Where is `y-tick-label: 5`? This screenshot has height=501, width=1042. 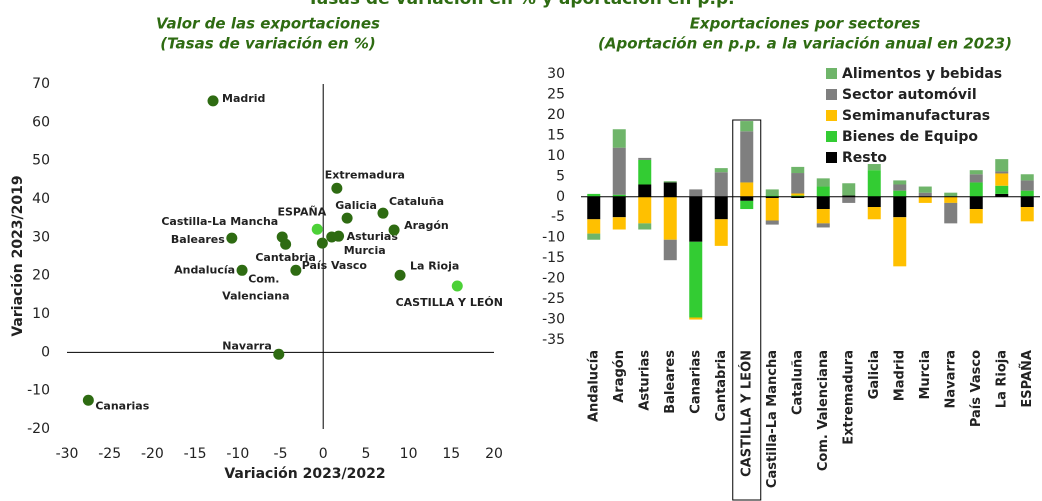
y-tick-label: 5 is located at coordinates (560, 176).